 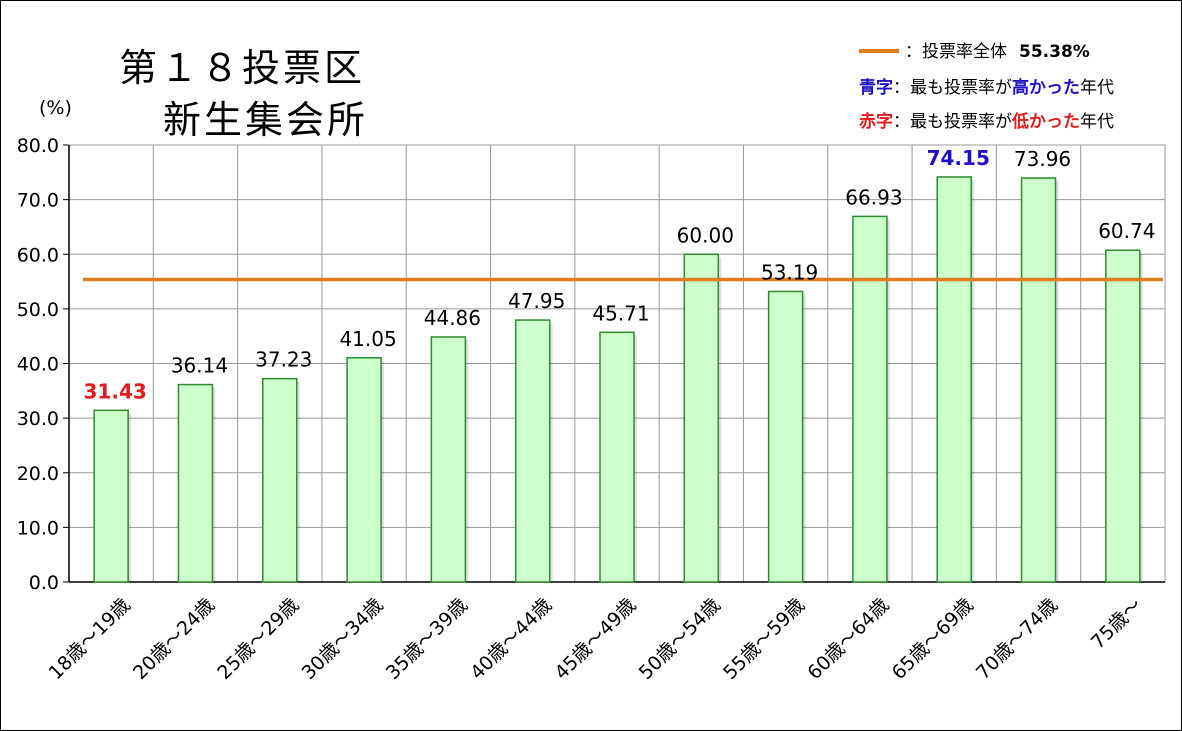 I want to click on legend-red-text: ：最も投票率が, so click(x=952, y=122).